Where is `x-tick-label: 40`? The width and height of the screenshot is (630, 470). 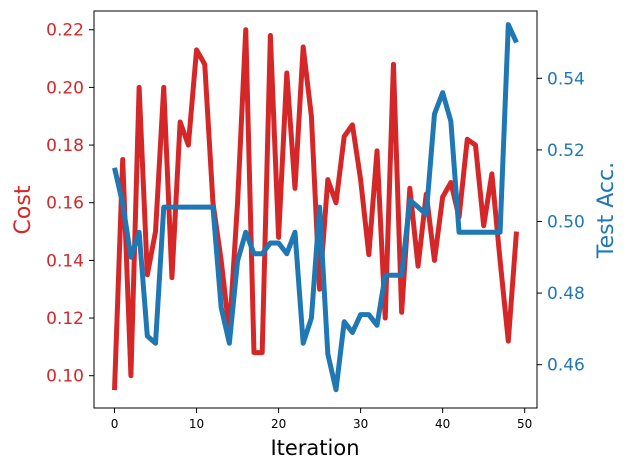
x-tick-label: 40 is located at coordinates (442, 424).